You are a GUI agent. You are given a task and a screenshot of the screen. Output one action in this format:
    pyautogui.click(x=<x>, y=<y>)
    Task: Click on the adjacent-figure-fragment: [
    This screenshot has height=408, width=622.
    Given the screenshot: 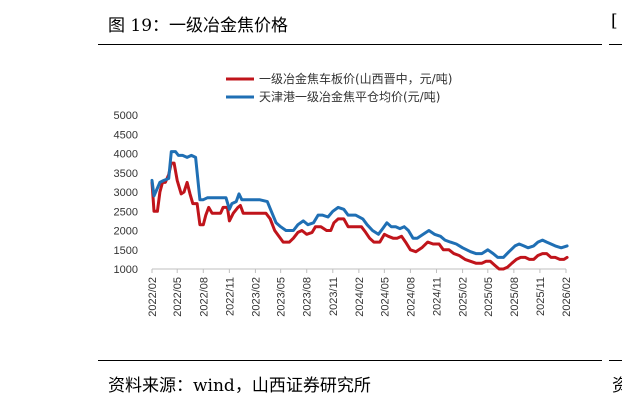 What is the action you would take?
    pyautogui.click(x=614, y=21)
    